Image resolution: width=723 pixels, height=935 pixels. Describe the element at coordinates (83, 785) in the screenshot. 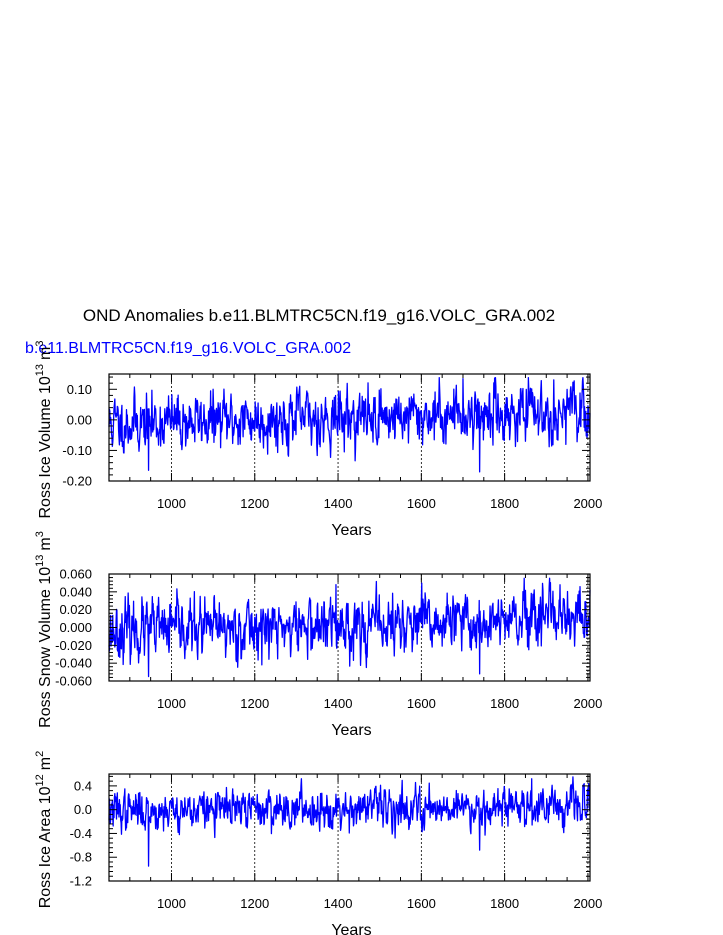

I see `y-tick-label: 0.4` at that location.